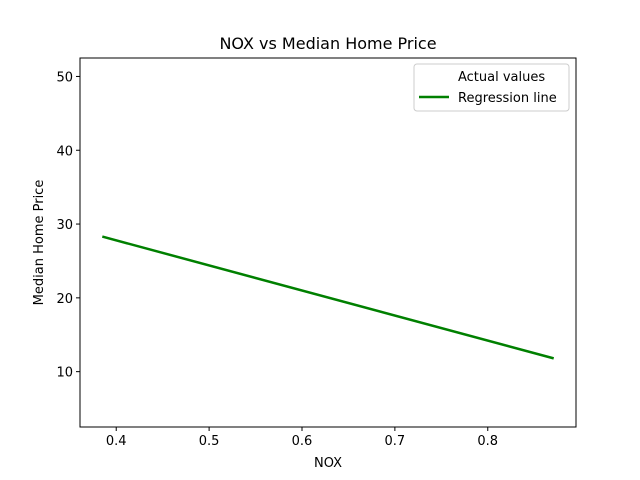  What do you see at coordinates (507, 98) in the screenshot?
I see `legend-entry-regression-line: Regression line` at bounding box center [507, 98].